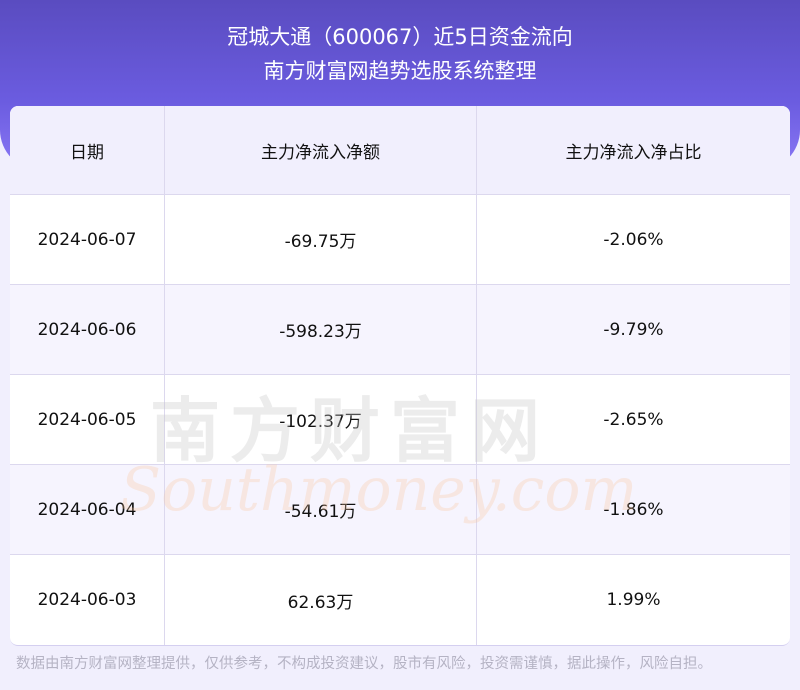 This screenshot has width=800, height=690. What do you see at coordinates (87, 419) in the screenshot?
I see `date-cell: 2024-06-05` at bounding box center [87, 419].